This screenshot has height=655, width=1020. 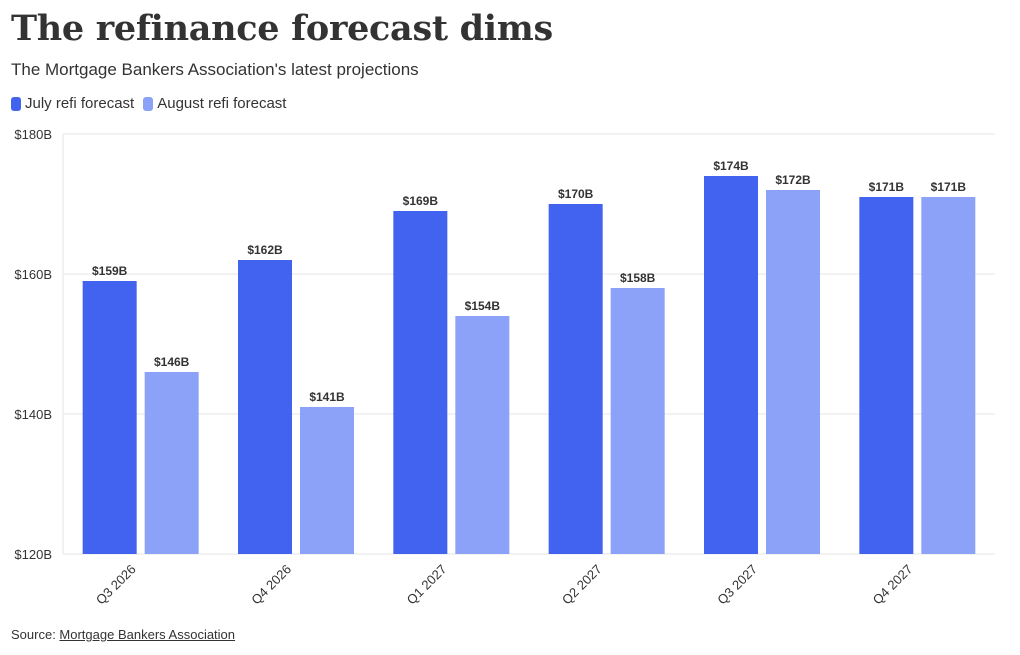 I want to click on x-tick-label: Q4 2027, so click(x=893, y=585).